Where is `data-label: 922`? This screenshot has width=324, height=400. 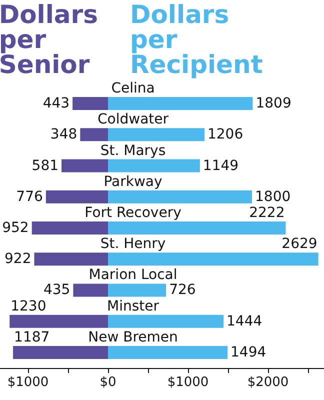 data-label: 922 is located at coordinates (18, 259).